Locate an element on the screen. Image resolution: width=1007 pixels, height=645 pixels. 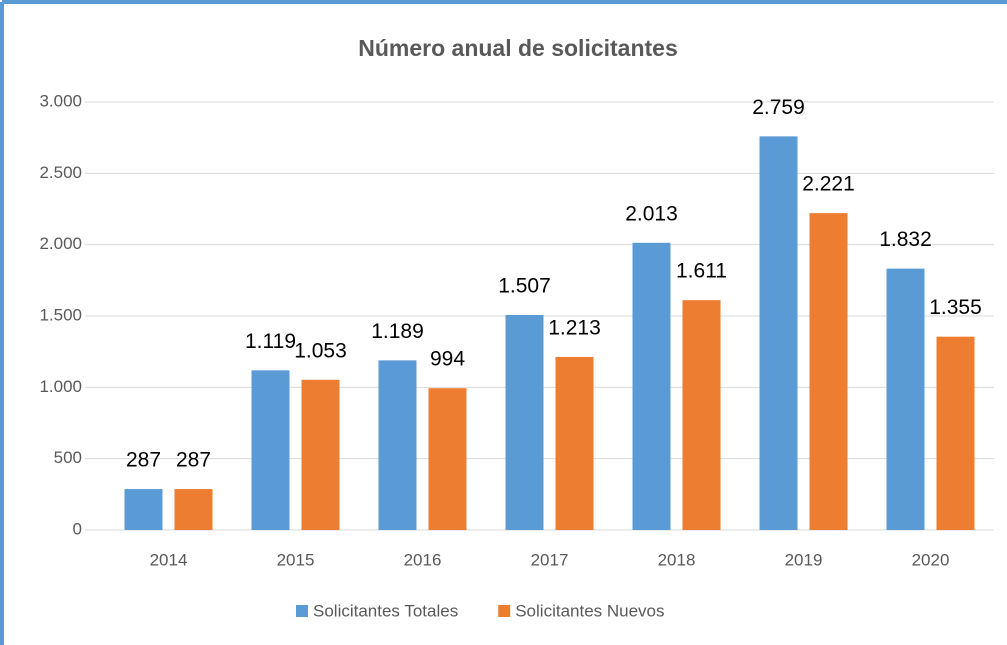
data-label: 1.611 is located at coordinates (701, 271).